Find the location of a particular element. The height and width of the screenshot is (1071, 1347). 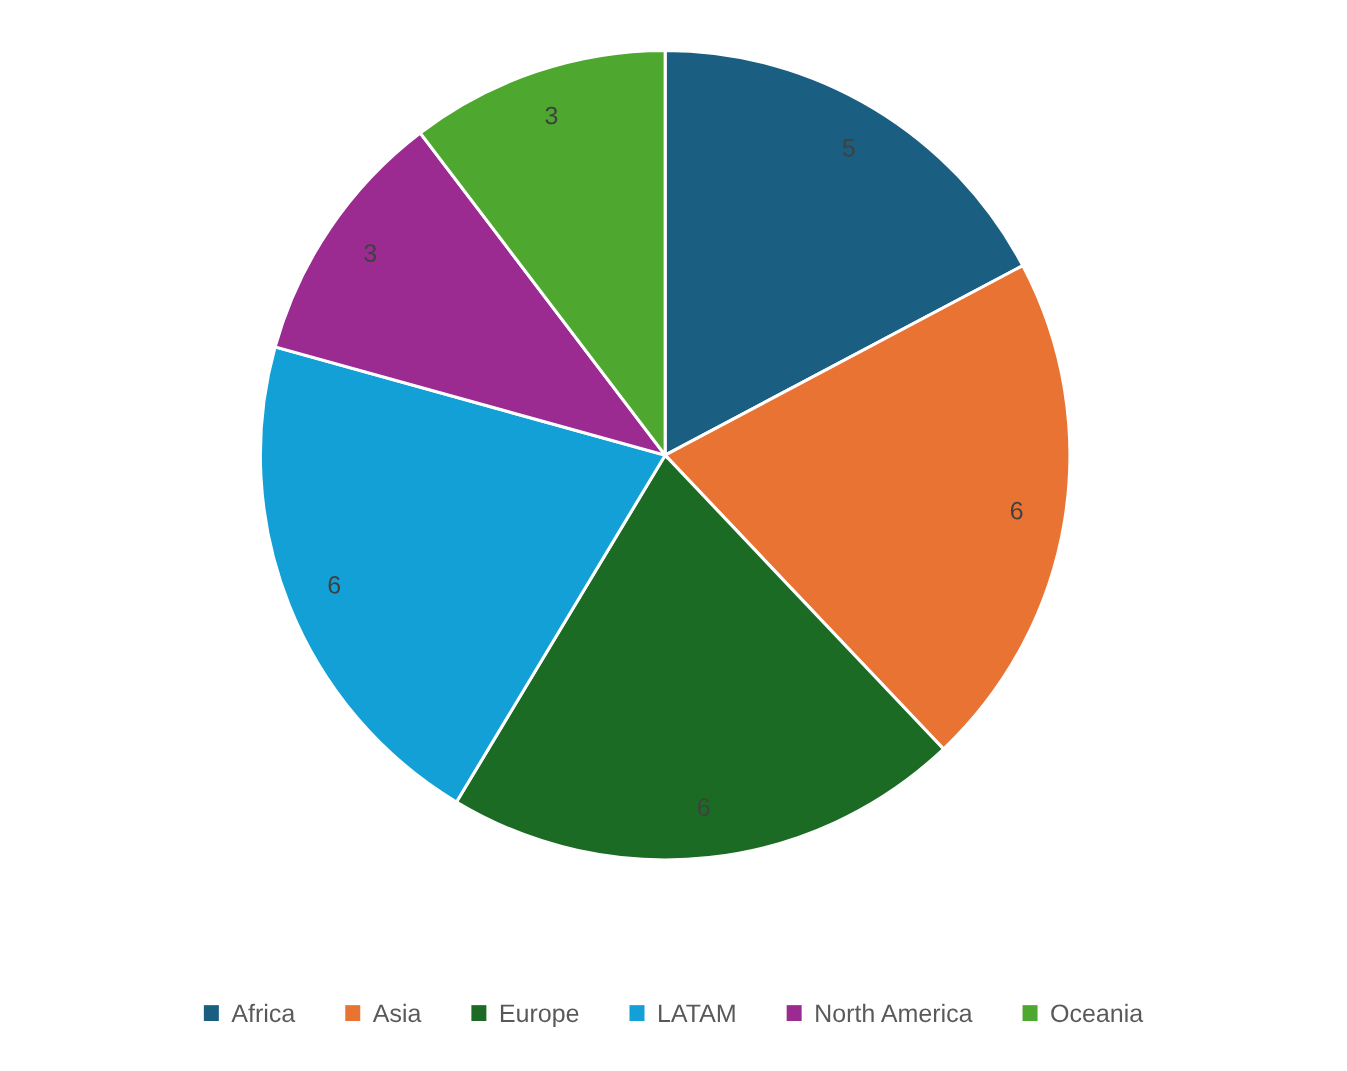

data-label: 5 is located at coordinates (848, 148).